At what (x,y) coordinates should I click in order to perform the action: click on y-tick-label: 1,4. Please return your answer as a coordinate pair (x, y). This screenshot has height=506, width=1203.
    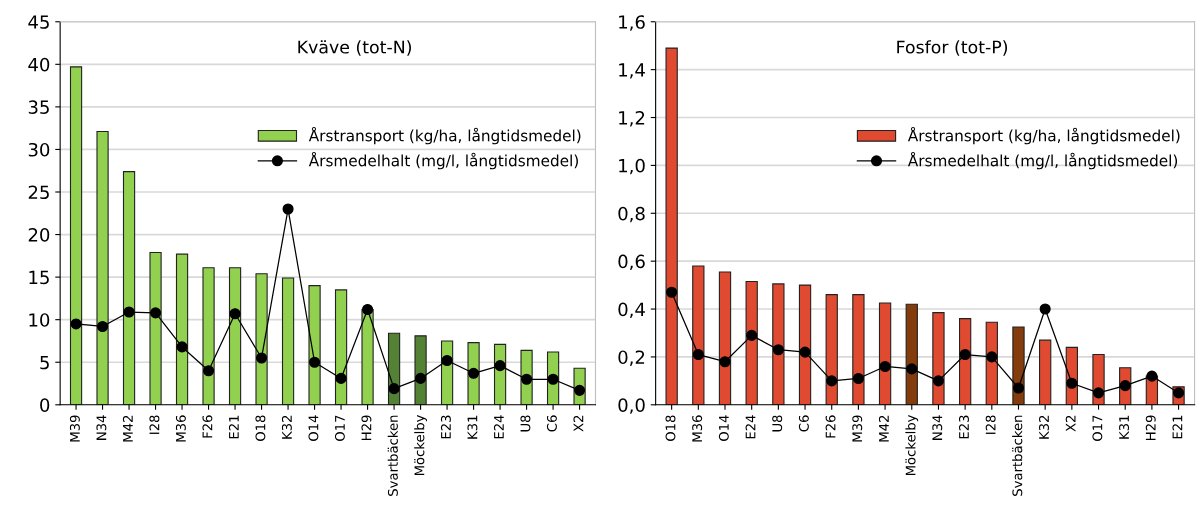
    Looking at the image, I should click on (632, 71).